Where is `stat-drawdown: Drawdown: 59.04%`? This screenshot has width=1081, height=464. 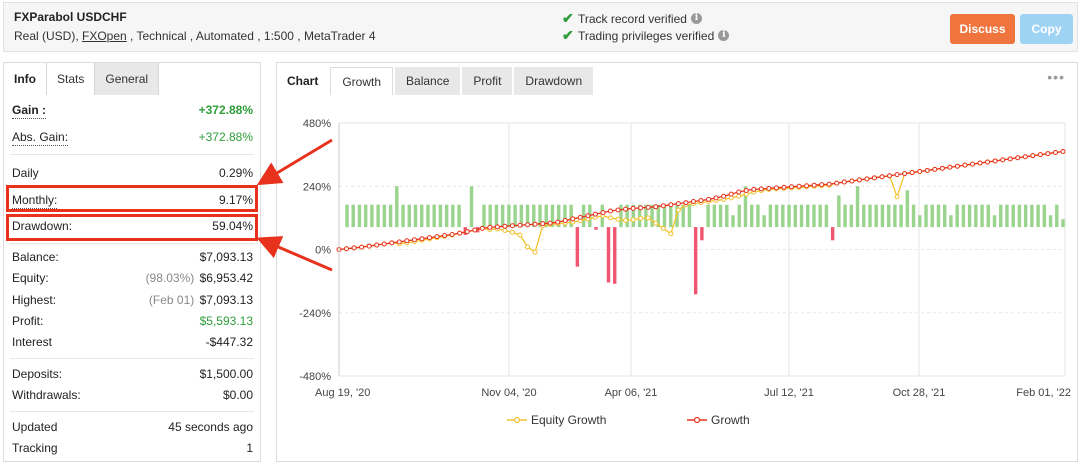 stat-drawdown: Drawdown: 59.04% is located at coordinates (132, 226).